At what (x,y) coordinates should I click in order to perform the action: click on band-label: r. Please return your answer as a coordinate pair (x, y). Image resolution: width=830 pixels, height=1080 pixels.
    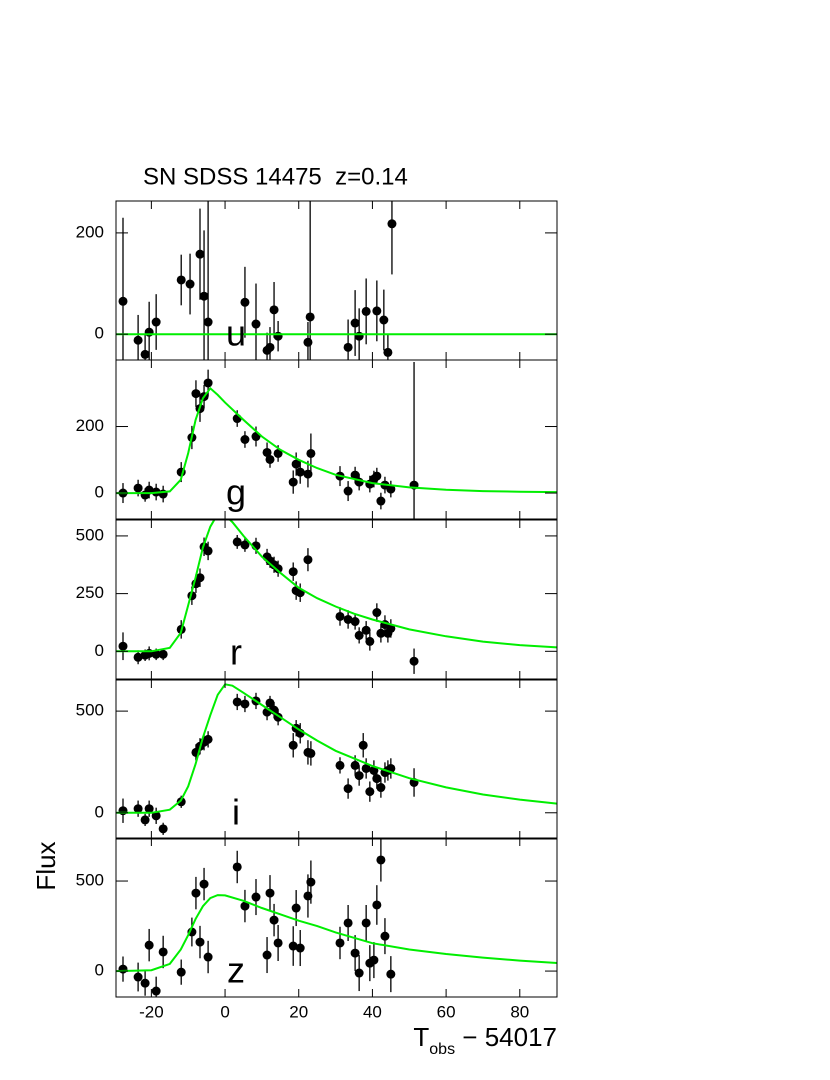
    Looking at the image, I should click on (236, 652).